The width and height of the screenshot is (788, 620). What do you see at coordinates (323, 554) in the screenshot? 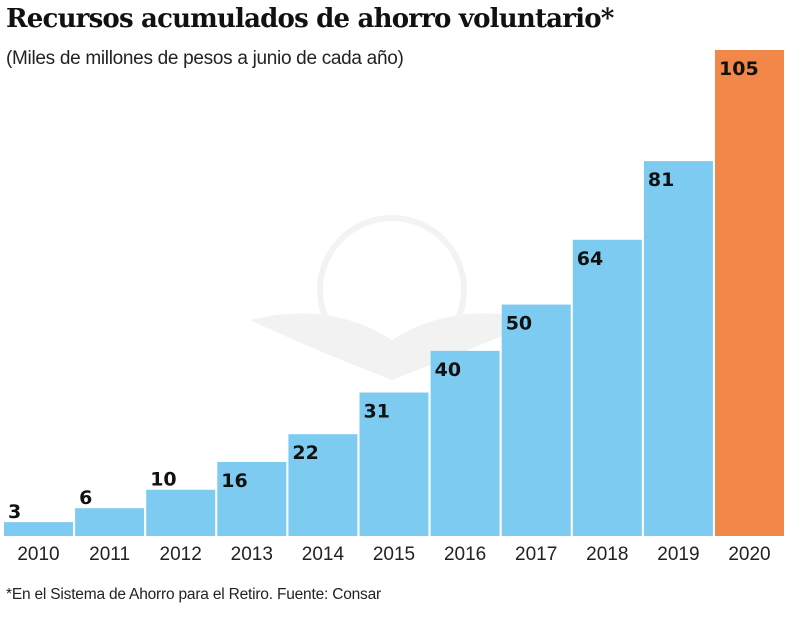
I see `x-tick-label: 2014` at bounding box center [323, 554].